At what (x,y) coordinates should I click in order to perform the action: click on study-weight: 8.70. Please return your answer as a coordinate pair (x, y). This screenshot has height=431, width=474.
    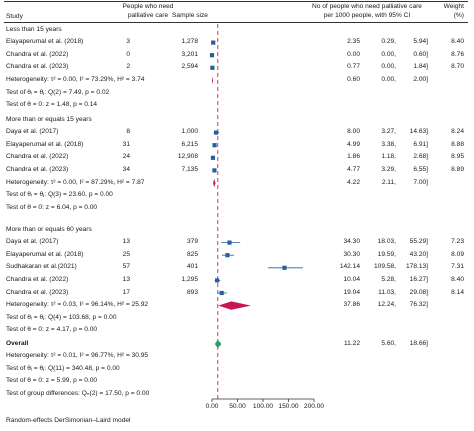
    Looking at the image, I should click on (457, 67).